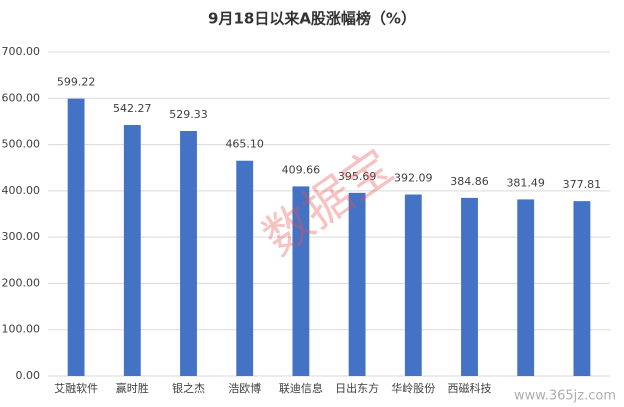  Describe the element at coordinates (244, 388) in the screenshot. I see `x-tick-label: 浩欧博` at that location.